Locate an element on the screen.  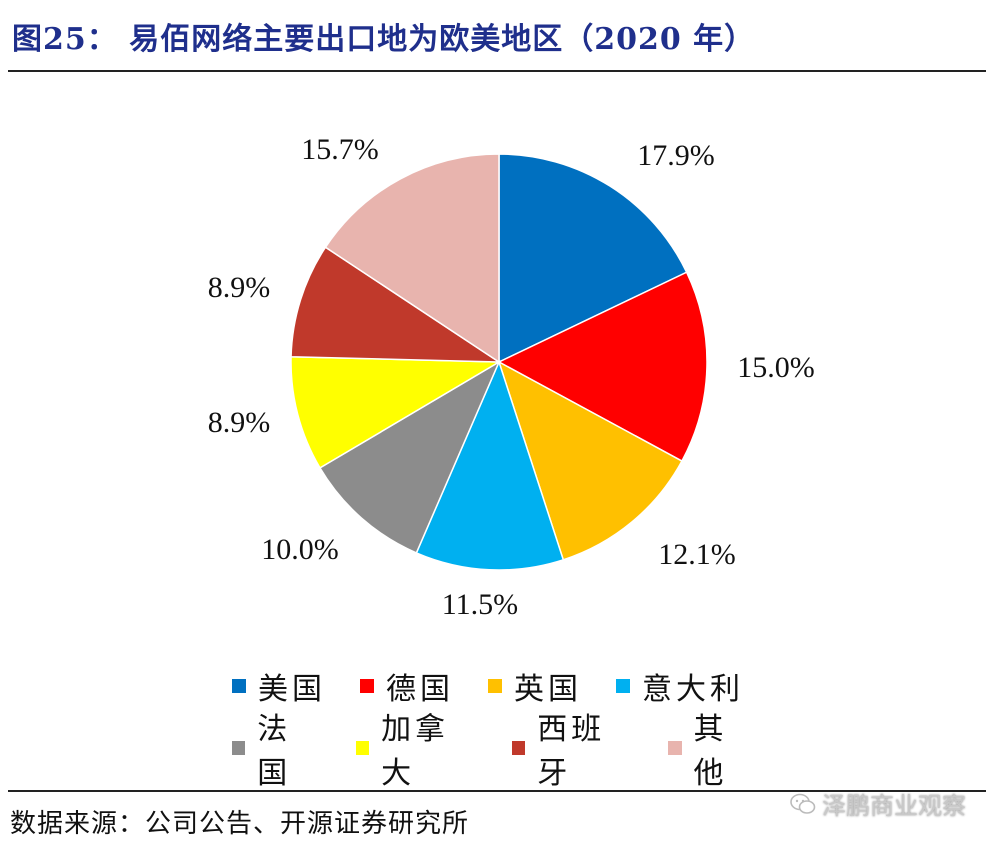
legend: 美国 德国 英国 意大利 法国 加拿大 西班牙 其他 is located at coordinates (512, 723).